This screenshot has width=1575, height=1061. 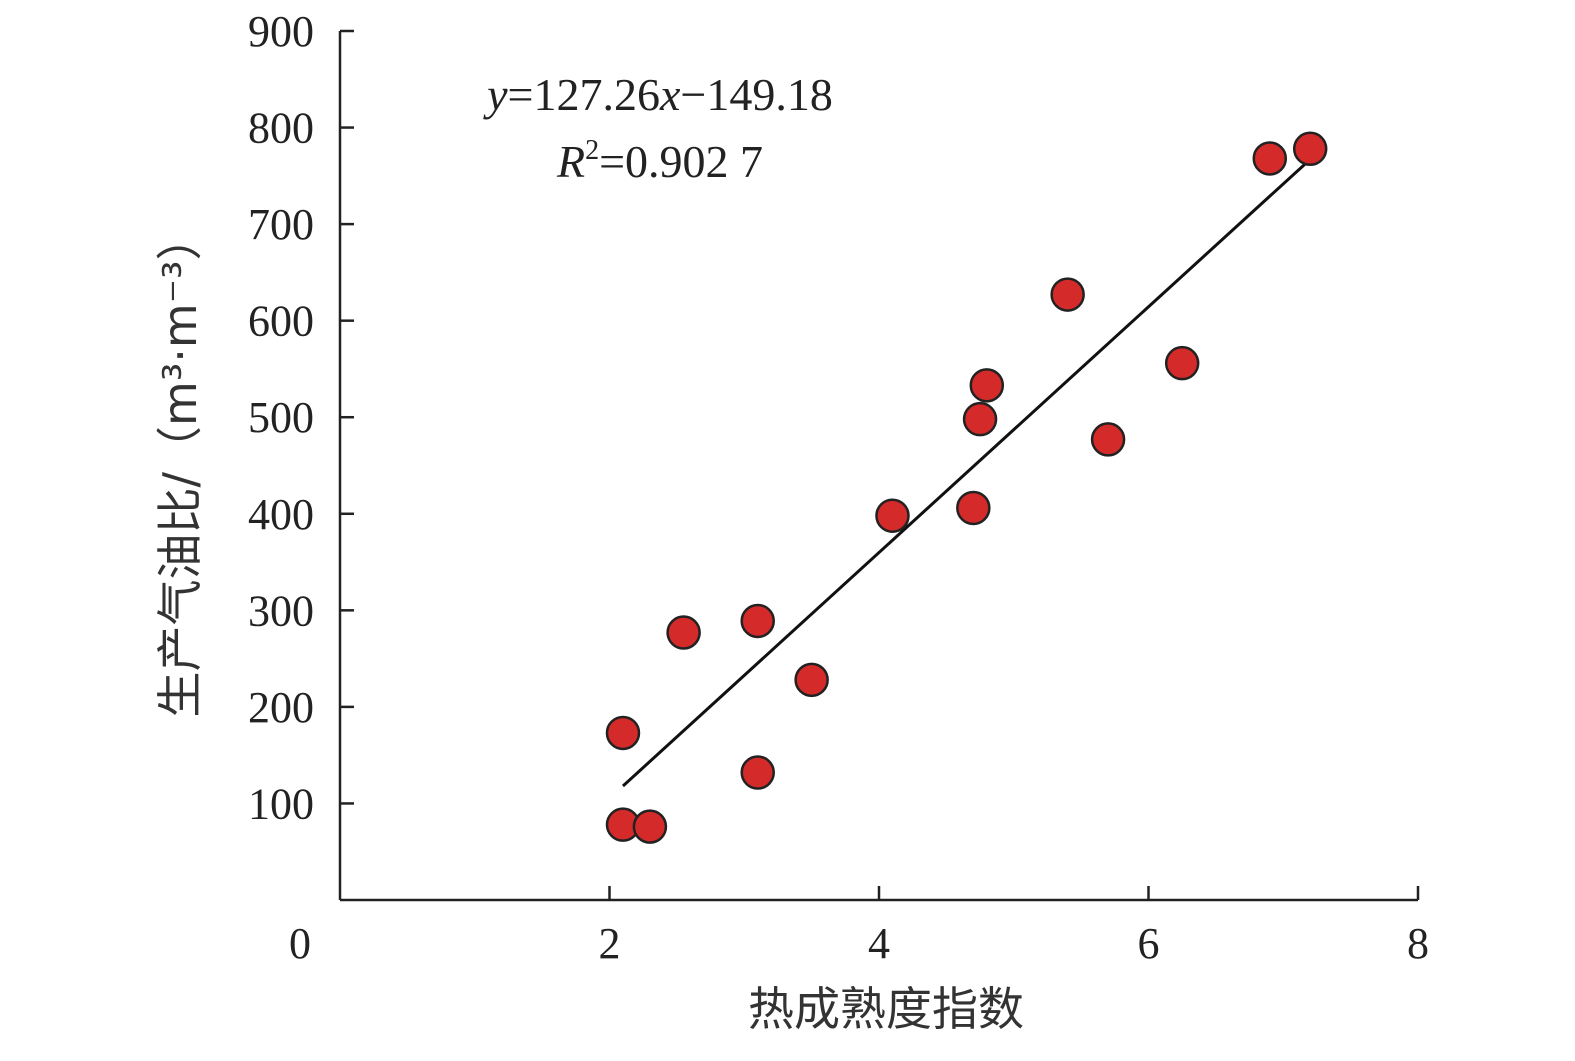 I want to click on x-tick-label: 2, so click(x=610, y=943).